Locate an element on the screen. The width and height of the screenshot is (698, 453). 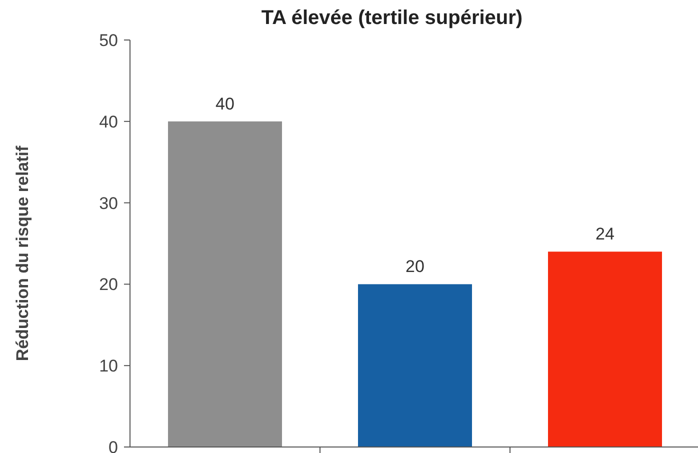
y-tick-label: 10 is located at coordinates (108, 366).